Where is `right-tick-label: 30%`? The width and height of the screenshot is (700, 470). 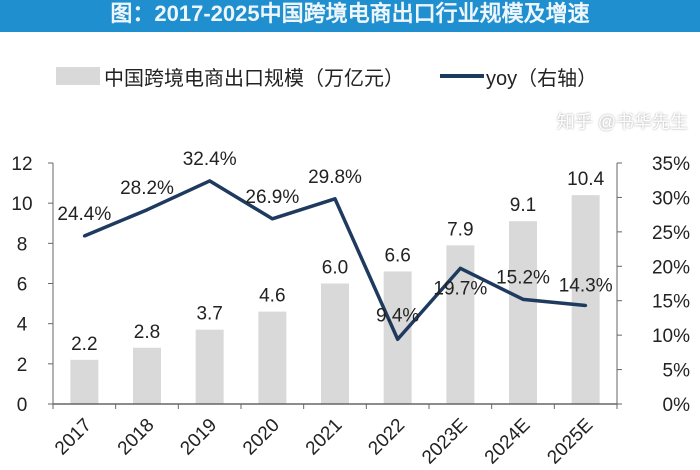
right-tick-label: 30% is located at coordinates (671, 198).